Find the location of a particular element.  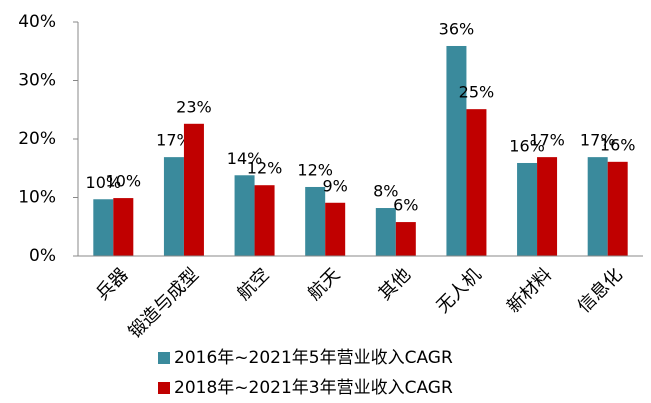

legend-label: 2016年~2021年5年营业收入CAGR is located at coordinates (313, 358).